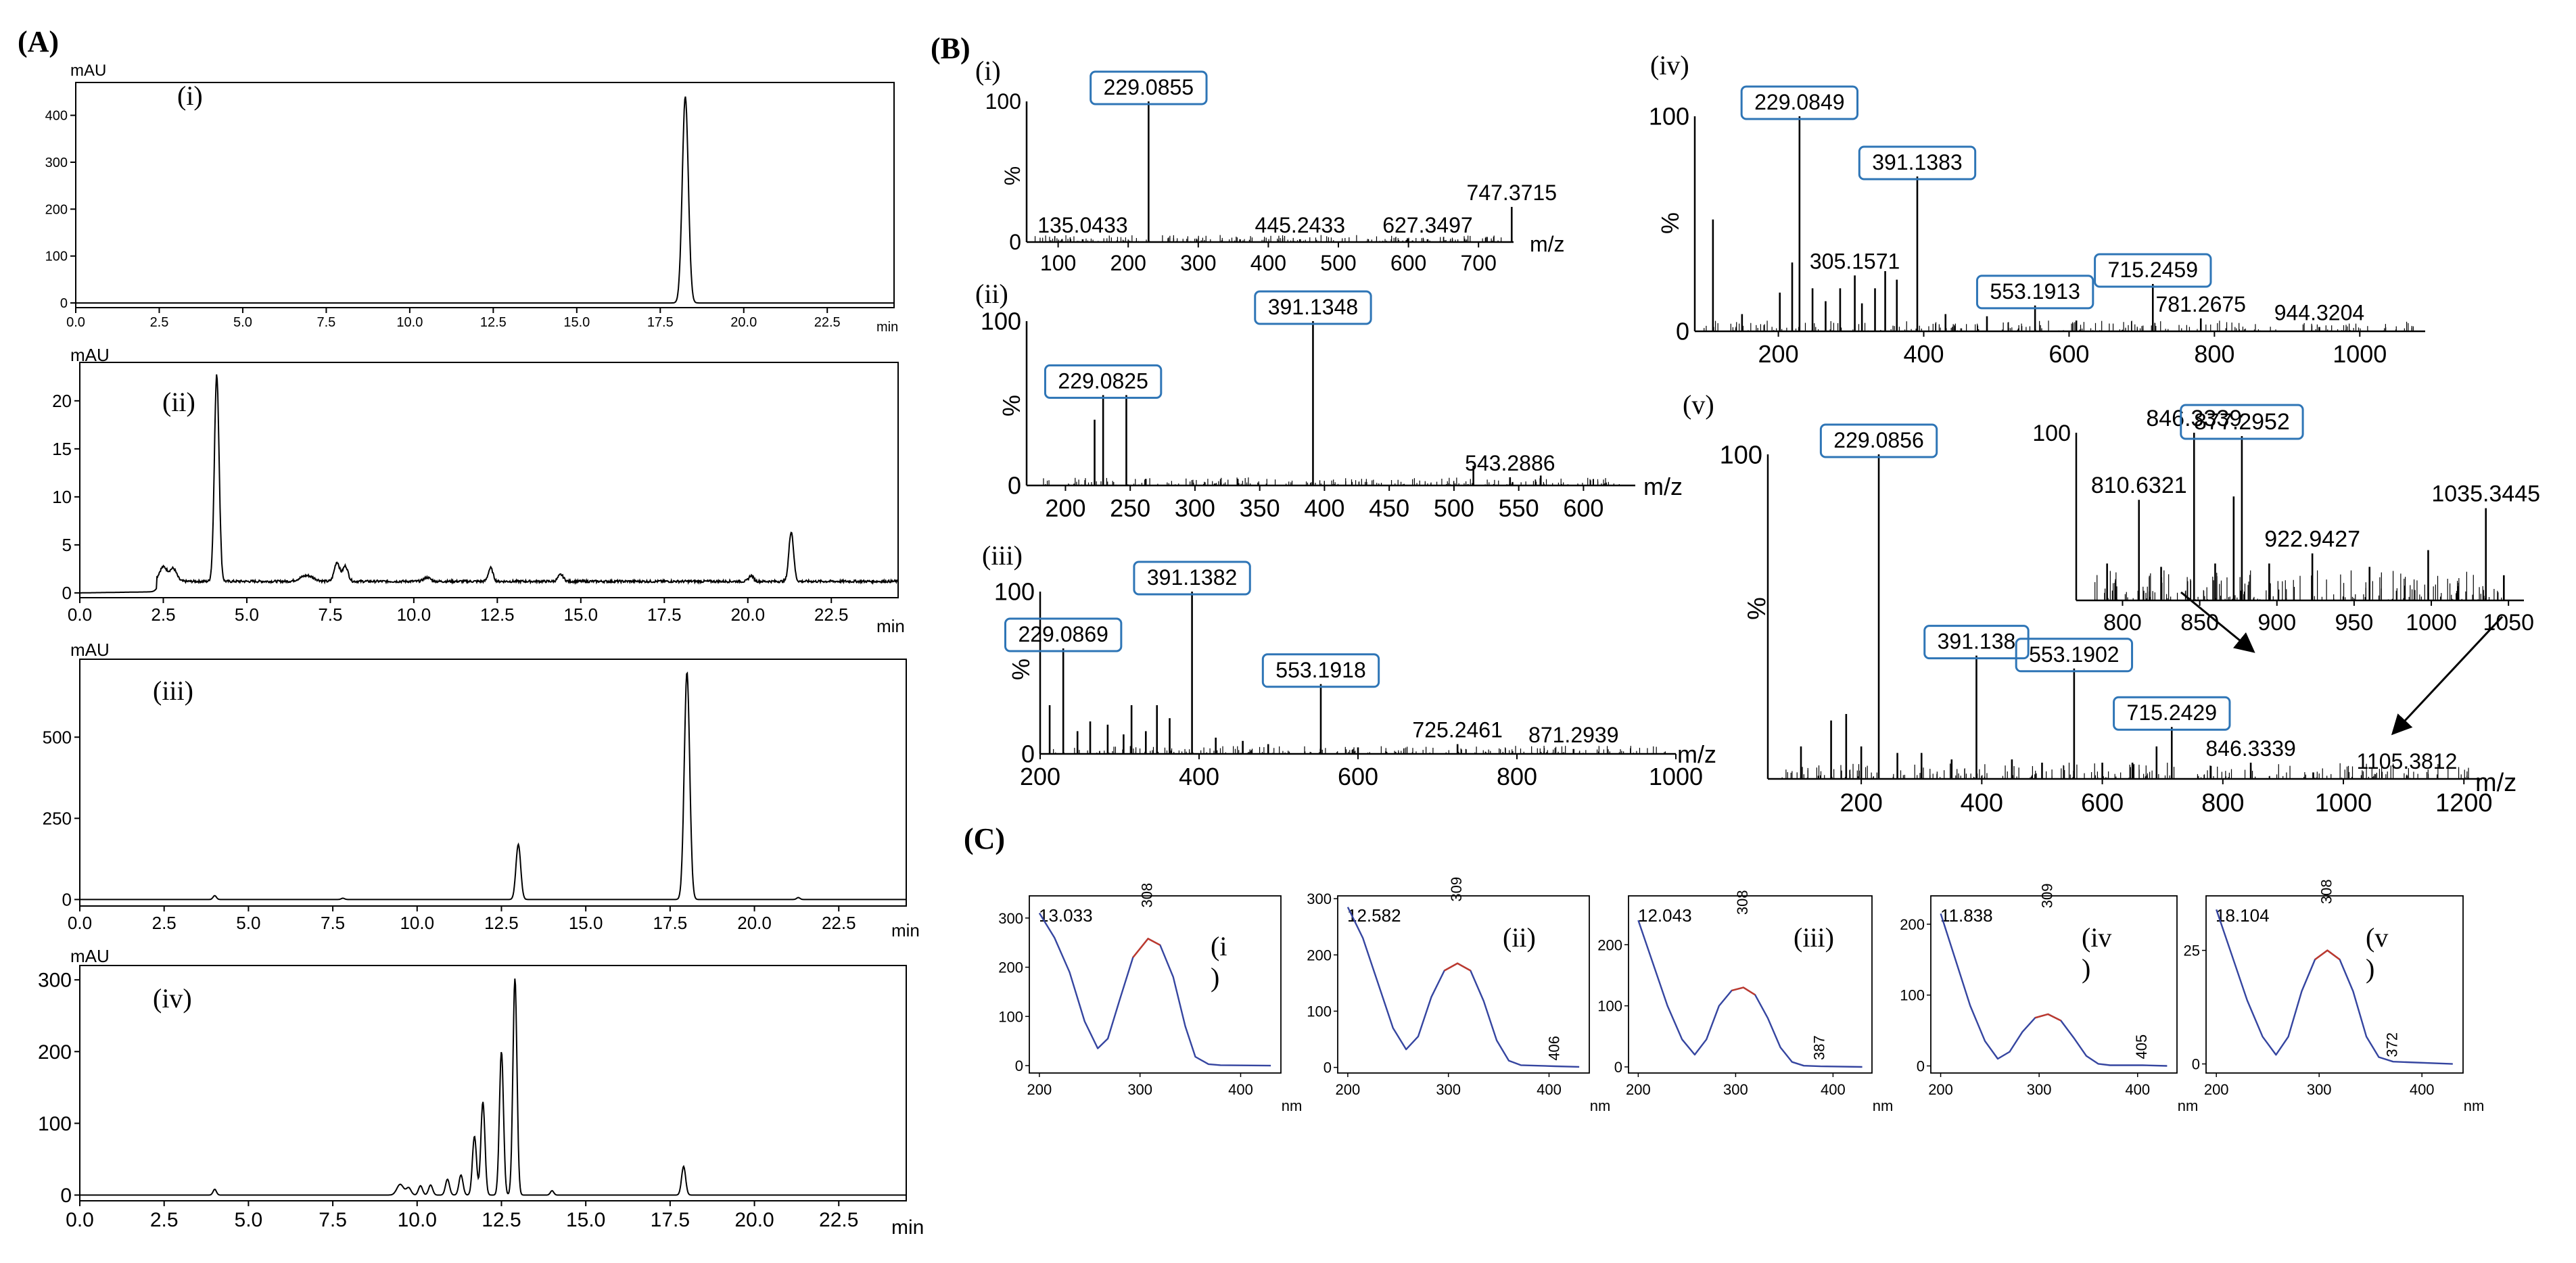  What do you see at coordinates (1966, 915) in the screenshot?
I see `retention-time-label: 11.838` at bounding box center [1966, 915].